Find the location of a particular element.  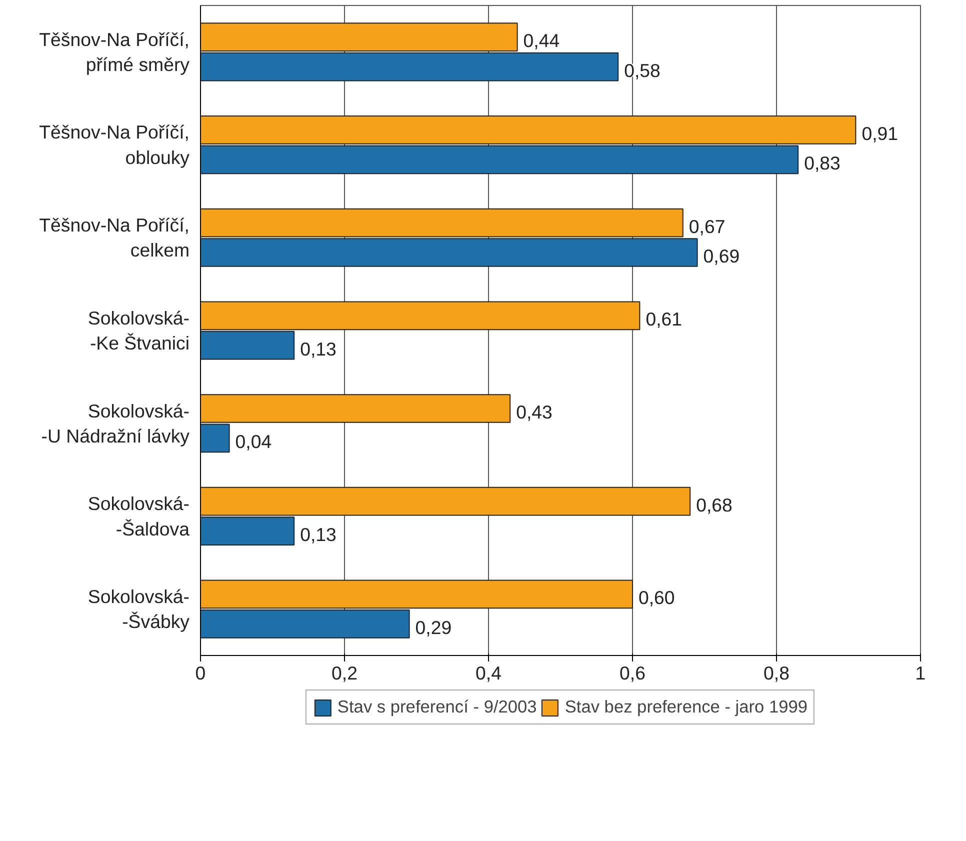

x-tick-label: 0,6 is located at coordinates (633, 673).